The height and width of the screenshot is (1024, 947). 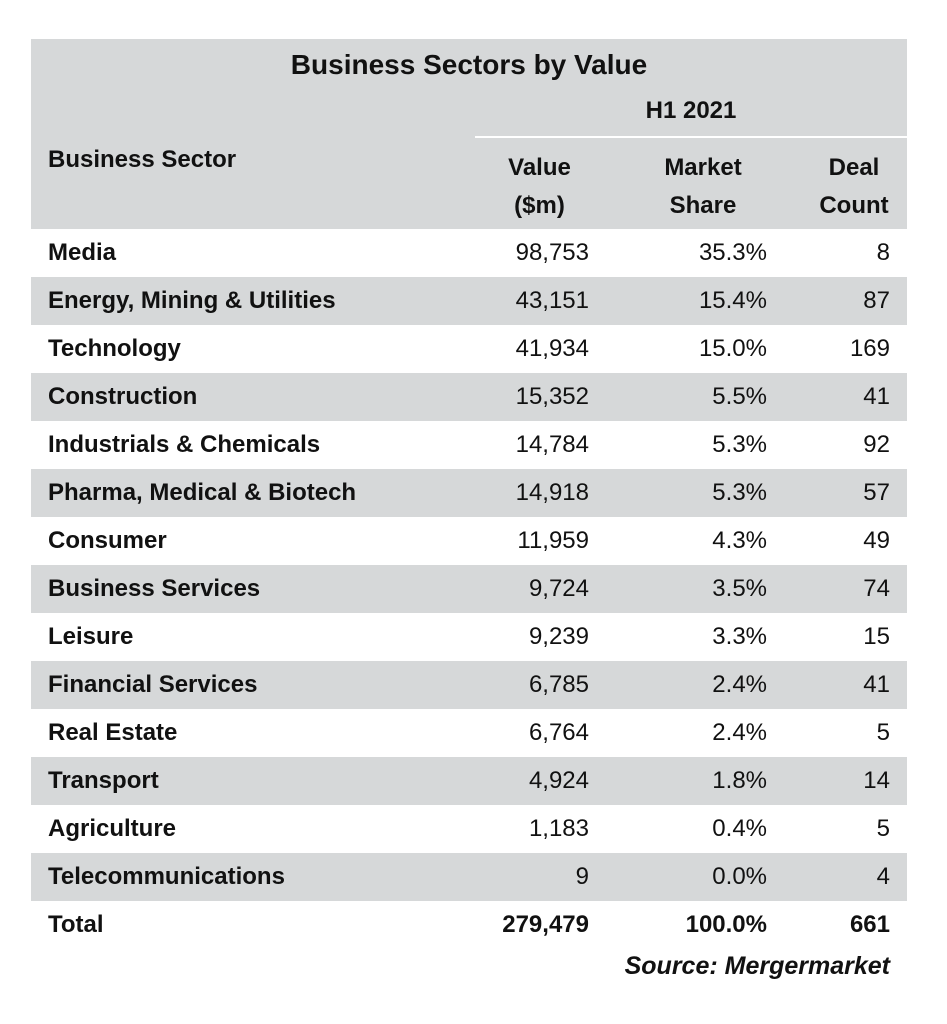 What do you see at coordinates (726, 924) in the screenshot?
I see `total-share: 100.0%` at bounding box center [726, 924].